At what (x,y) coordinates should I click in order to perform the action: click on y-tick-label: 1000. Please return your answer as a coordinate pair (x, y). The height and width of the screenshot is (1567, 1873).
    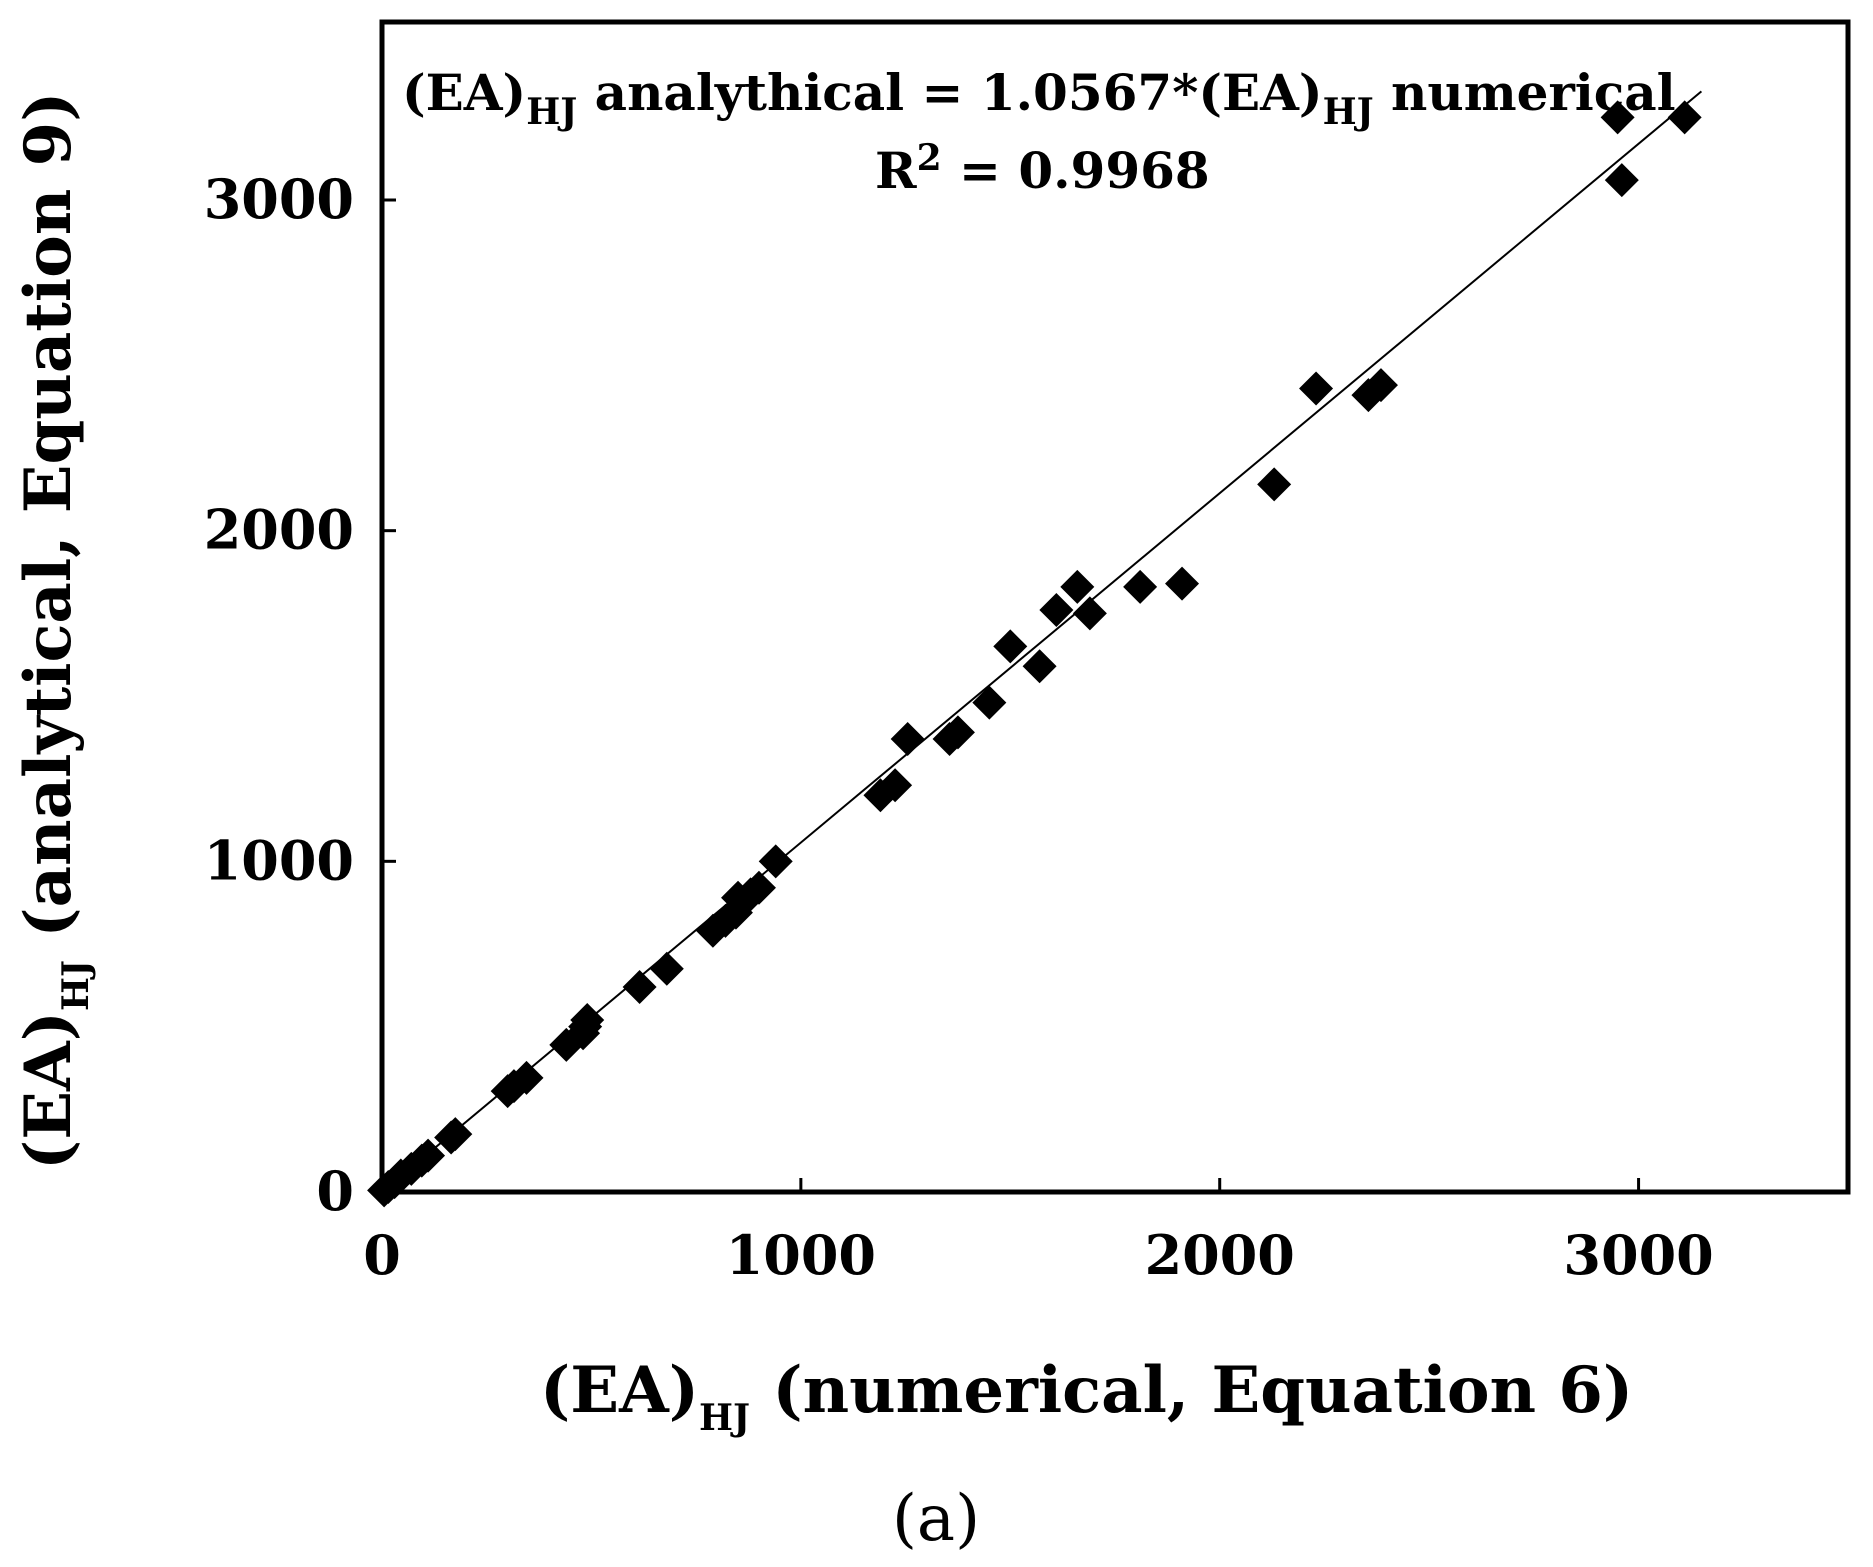
    Looking at the image, I should click on (279, 860).